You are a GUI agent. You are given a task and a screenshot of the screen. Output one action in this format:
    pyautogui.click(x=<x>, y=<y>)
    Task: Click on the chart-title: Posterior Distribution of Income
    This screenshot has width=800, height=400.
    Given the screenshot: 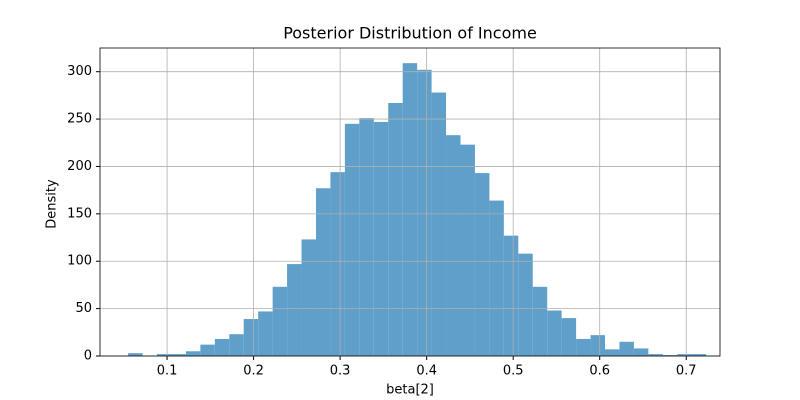 What is the action you would take?
    pyautogui.click(x=410, y=33)
    